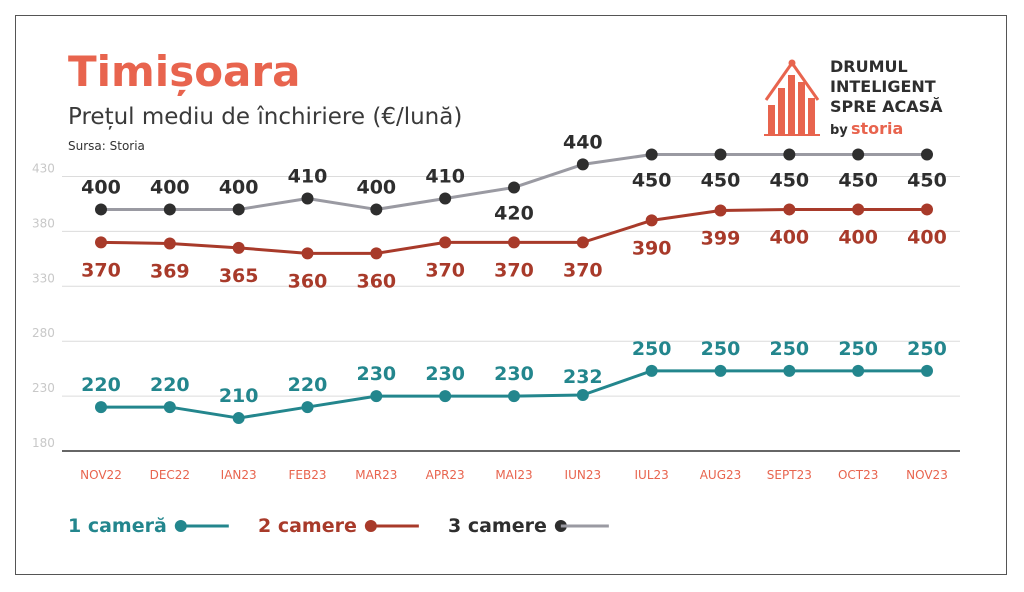  Describe the element at coordinates (43, 278) in the screenshot. I see `y-tick-label: 330` at that location.